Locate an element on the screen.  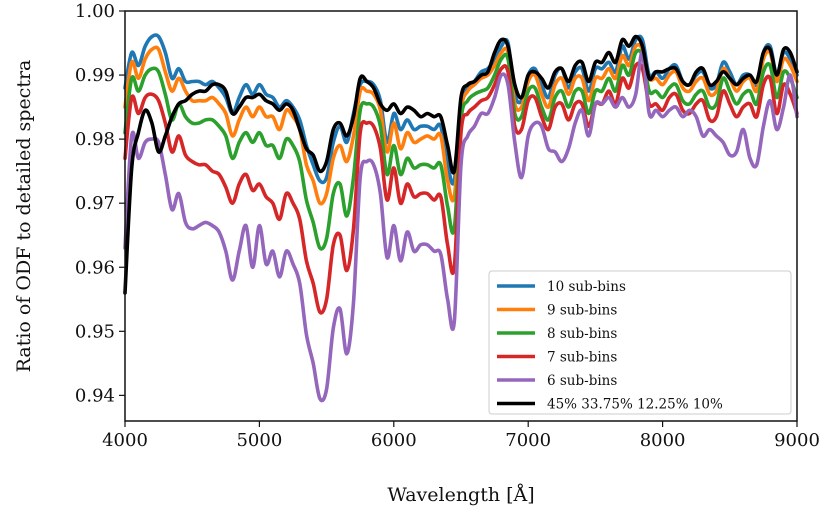
legend-entry-label: 9 sub-bins is located at coordinates (582, 311).